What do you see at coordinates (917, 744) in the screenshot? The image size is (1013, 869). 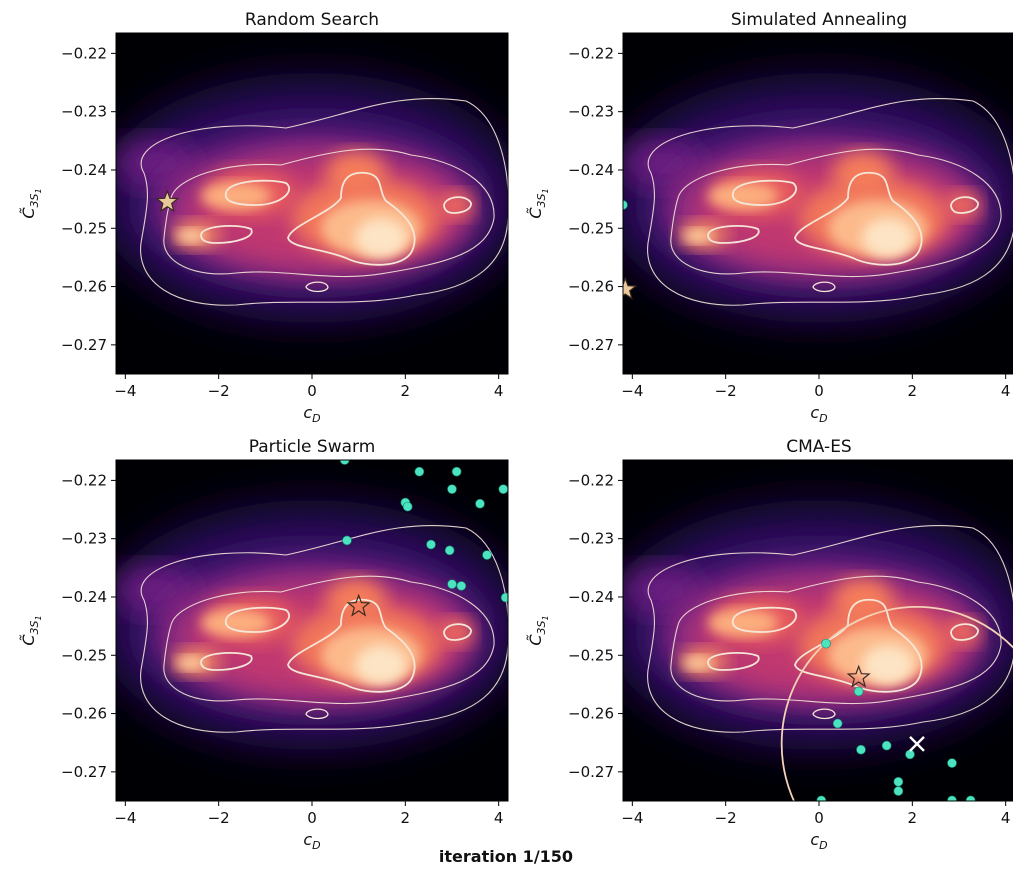 I see `mean-marker` at bounding box center [917, 744].